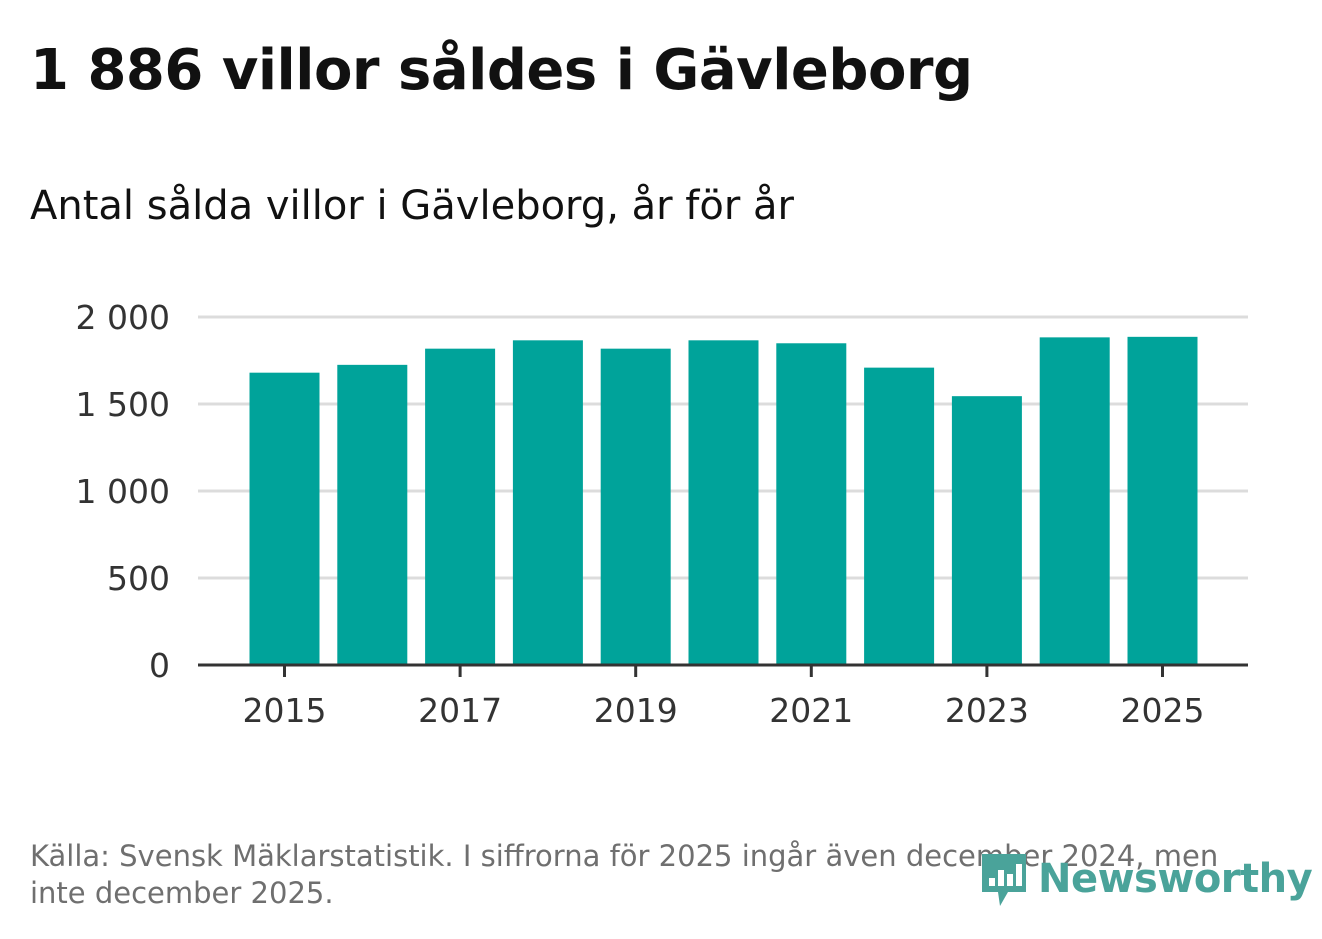 Image resolution: width=1322 pixels, height=939 pixels. What do you see at coordinates (986, 530) in the screenshot?
I see `bar-2023` at bounding box center [986, 530].